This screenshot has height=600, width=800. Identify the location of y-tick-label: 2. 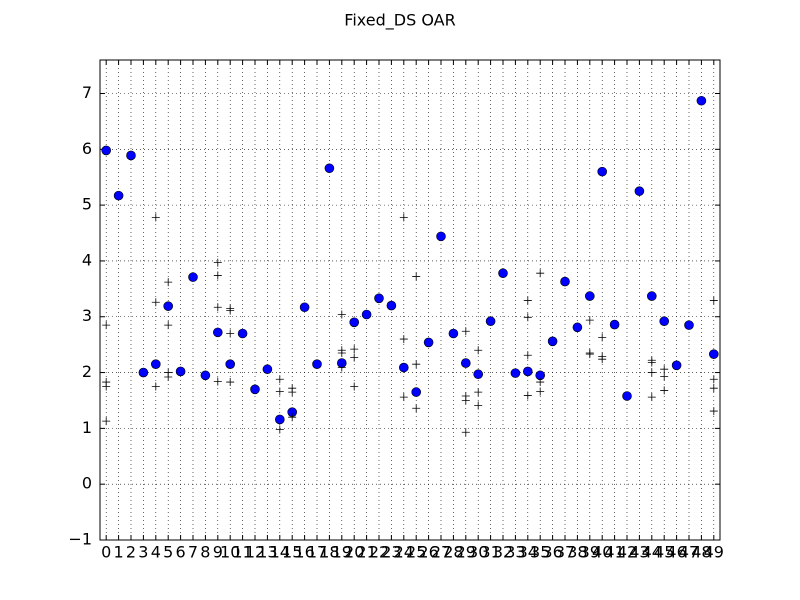
(87, 371).